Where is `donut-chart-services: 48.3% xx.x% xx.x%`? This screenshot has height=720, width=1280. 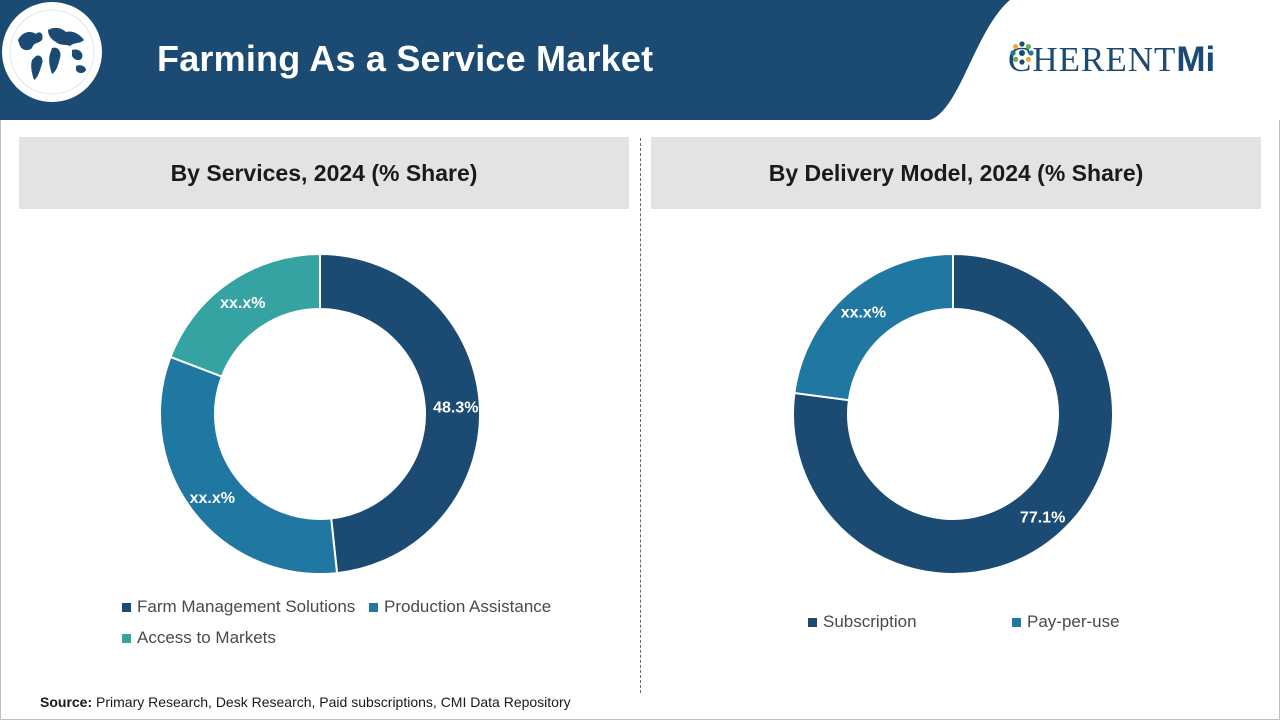 donut-chart-services: 48.3% xx.x% xx.x% is located at coordinates (320, 413).